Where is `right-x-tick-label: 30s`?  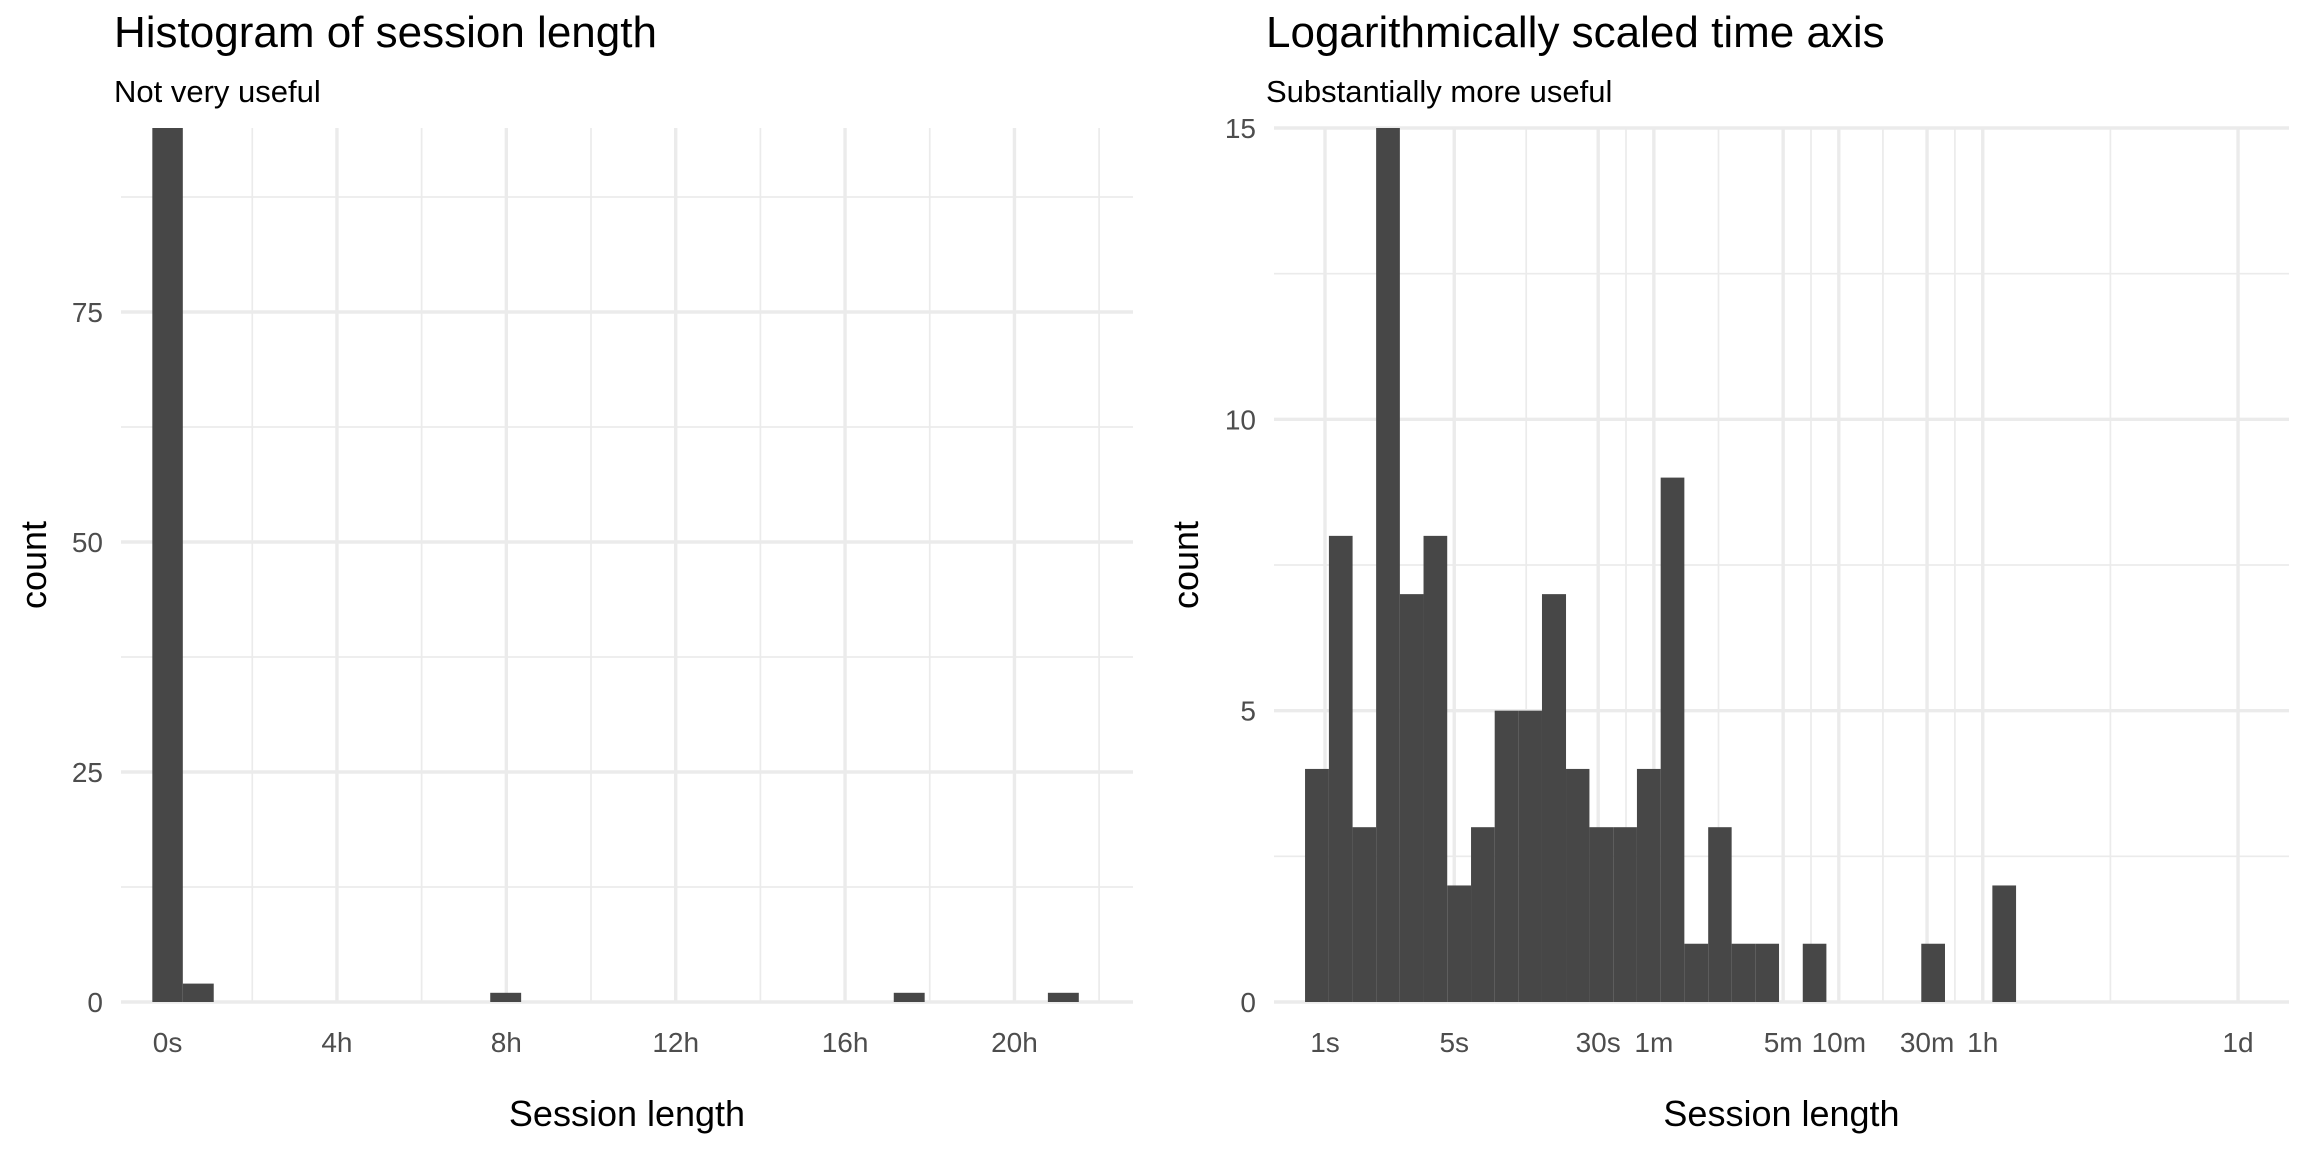
right-x-tick-label: 30s is located at coordinates (1598, 1042).